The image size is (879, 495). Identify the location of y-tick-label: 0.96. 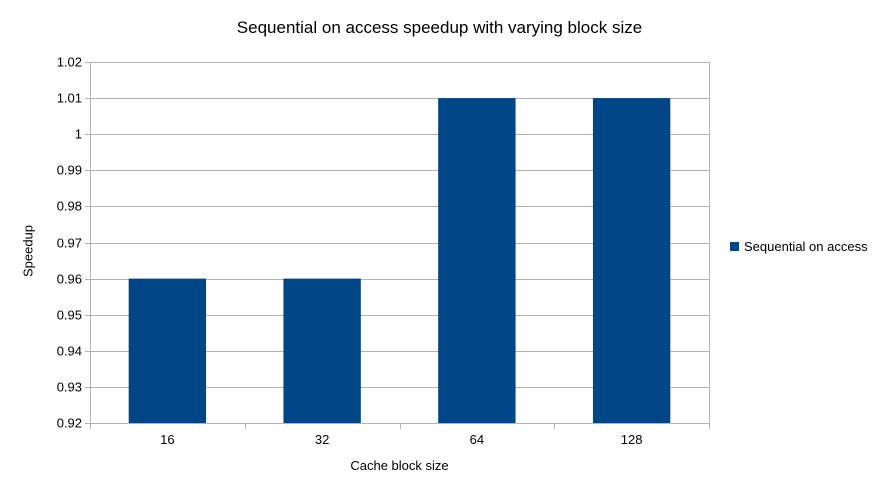
(69, 279).